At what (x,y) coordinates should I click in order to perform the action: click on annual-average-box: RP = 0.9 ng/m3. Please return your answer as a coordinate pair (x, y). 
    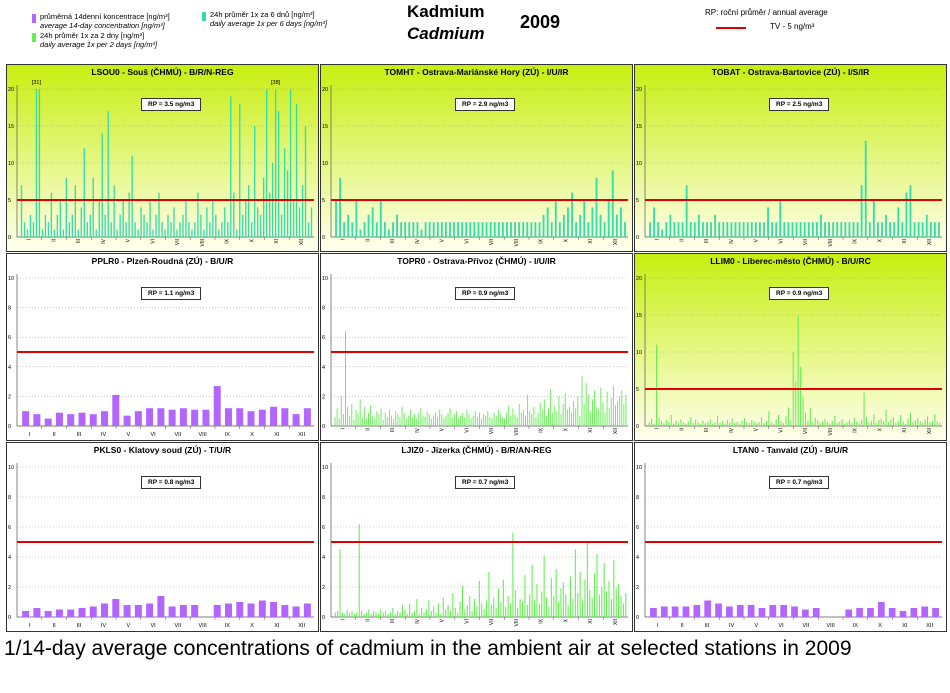
    Looking at the image, I should click on (485, 293).